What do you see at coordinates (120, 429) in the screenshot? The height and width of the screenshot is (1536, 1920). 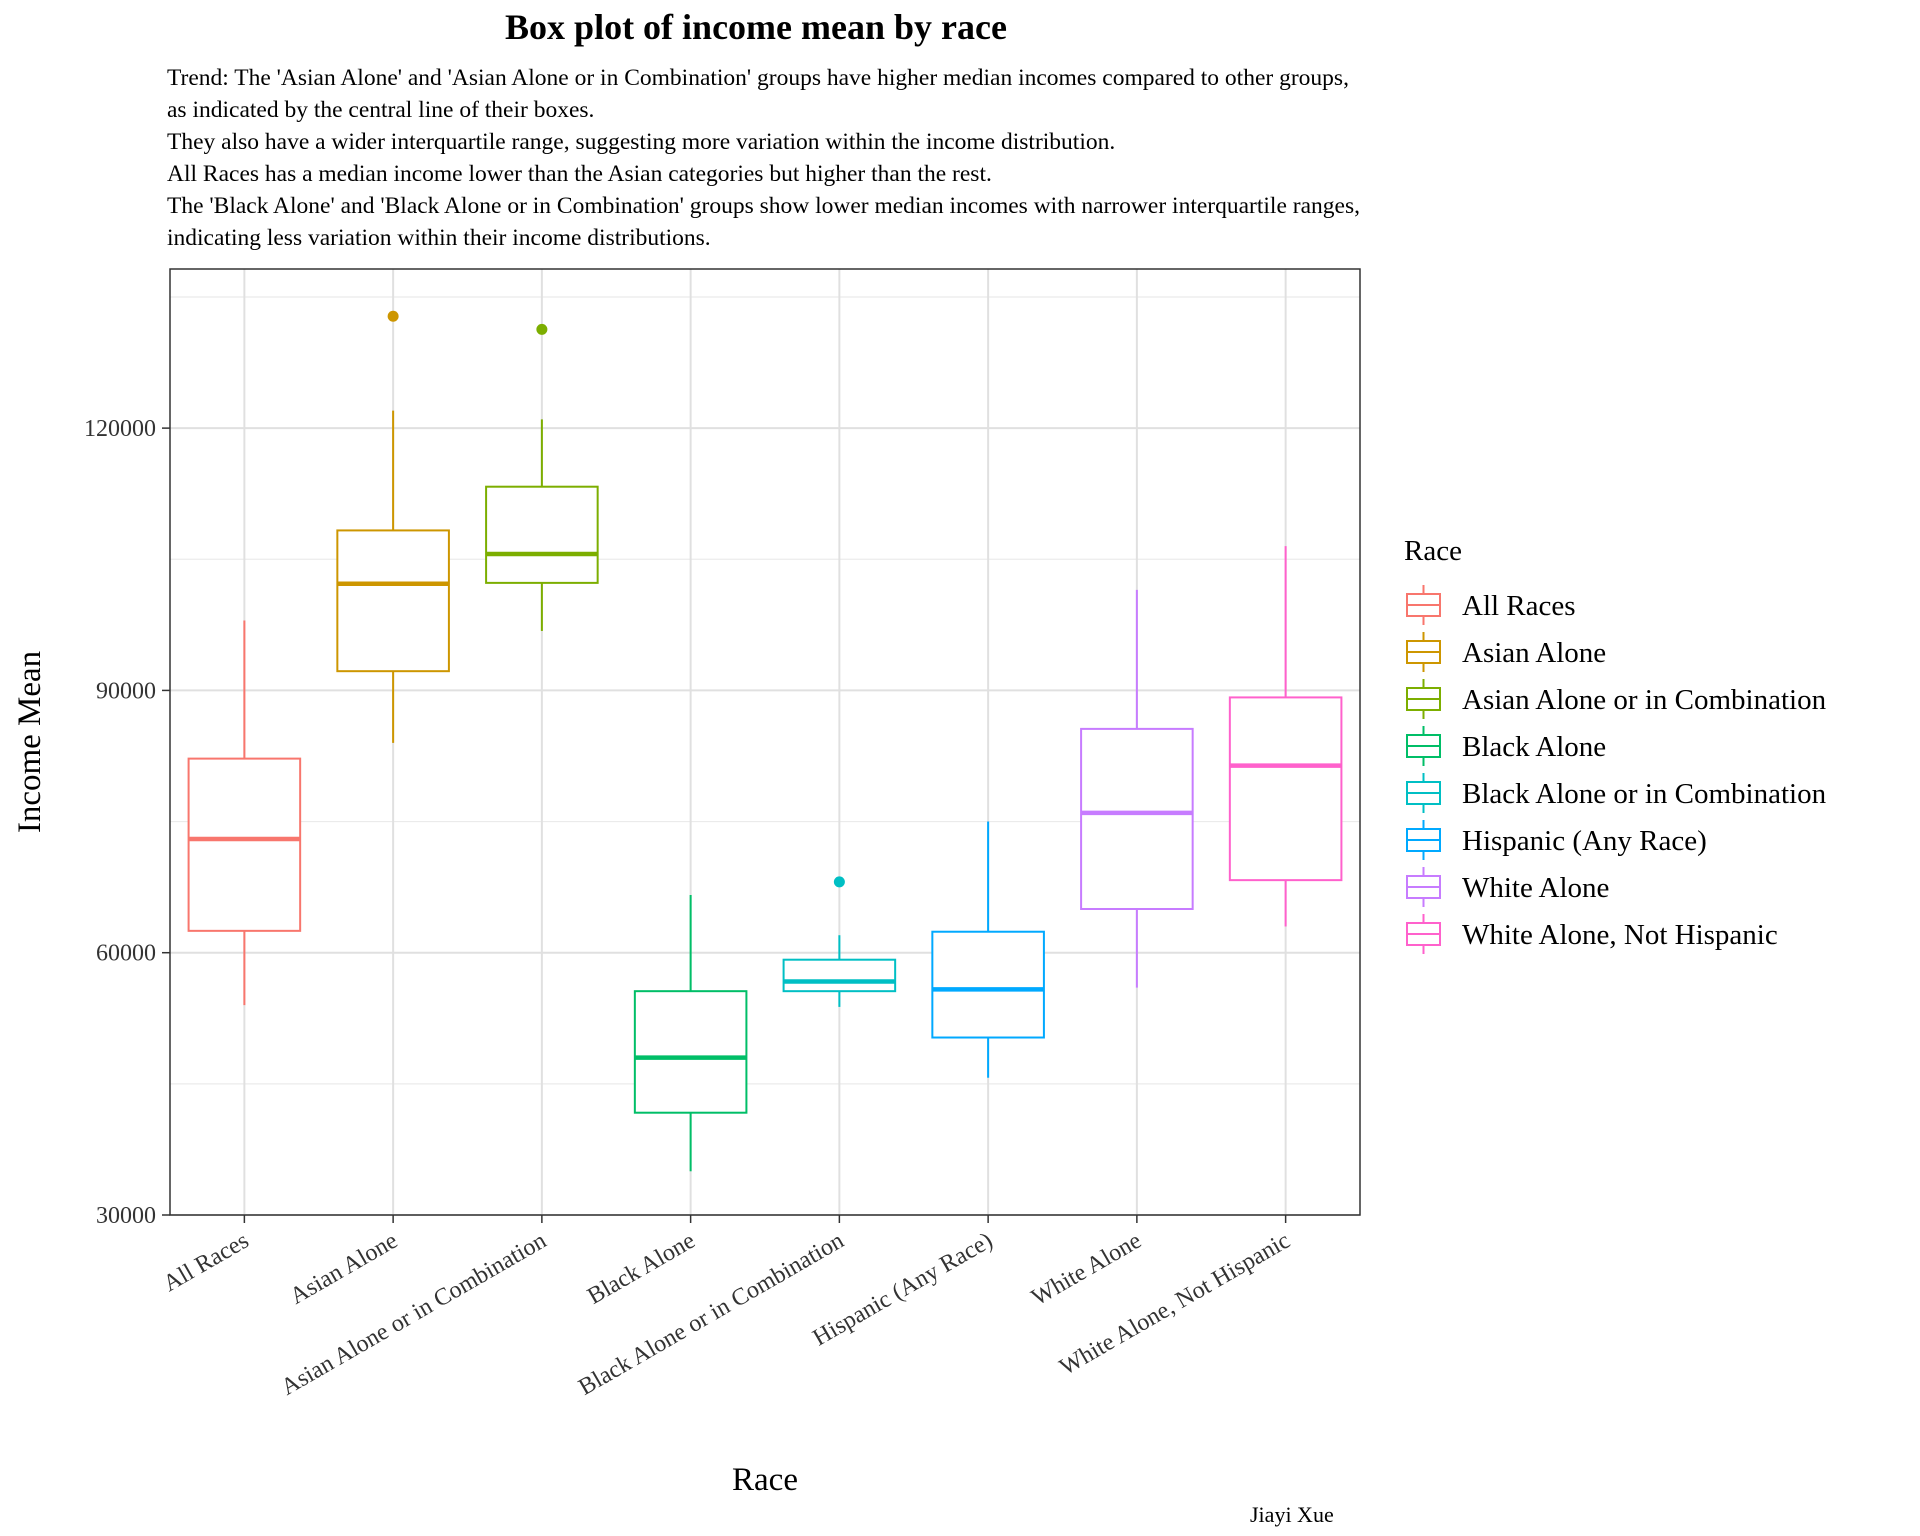 I see `y-tick-label: 120000` at bounding box center [120, 429].